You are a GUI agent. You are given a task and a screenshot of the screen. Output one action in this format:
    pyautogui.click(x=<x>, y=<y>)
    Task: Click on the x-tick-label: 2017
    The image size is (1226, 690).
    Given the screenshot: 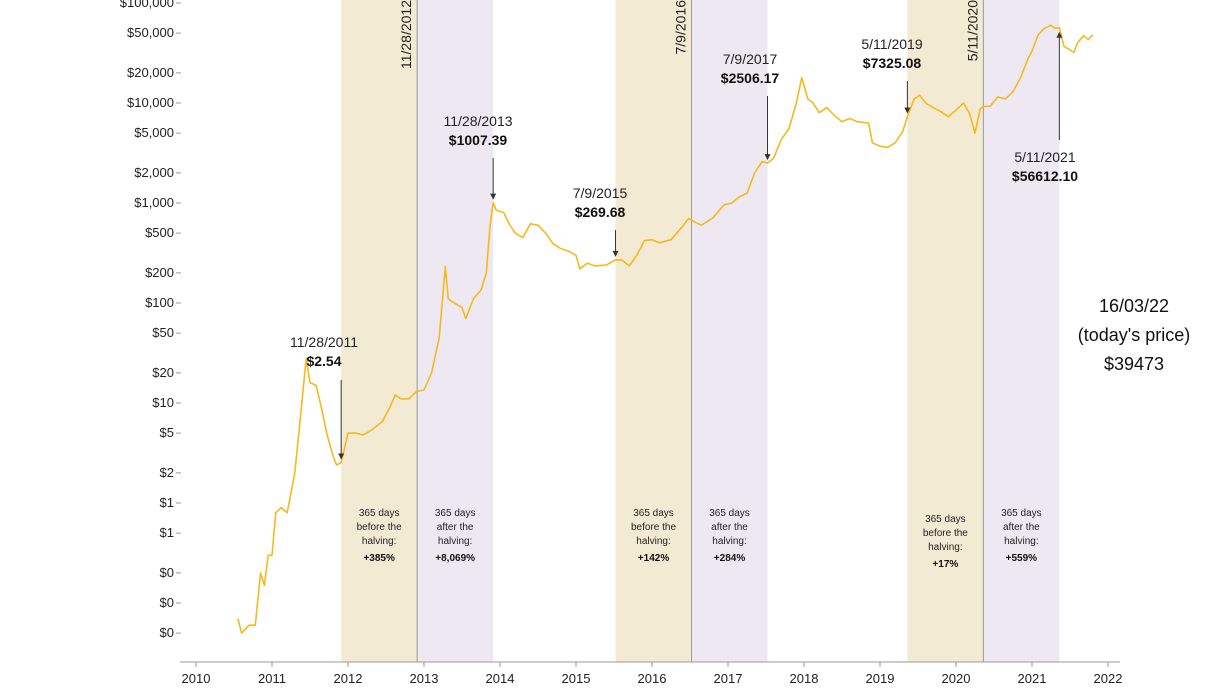 What is the action you would take?
    pyautogui.click(x=728, y=678)
    